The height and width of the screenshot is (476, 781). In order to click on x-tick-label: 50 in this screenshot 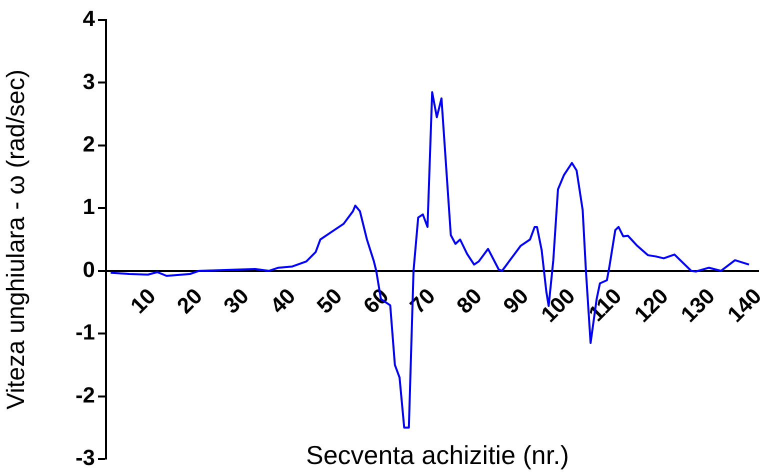, I will do `click(329, 300)`.